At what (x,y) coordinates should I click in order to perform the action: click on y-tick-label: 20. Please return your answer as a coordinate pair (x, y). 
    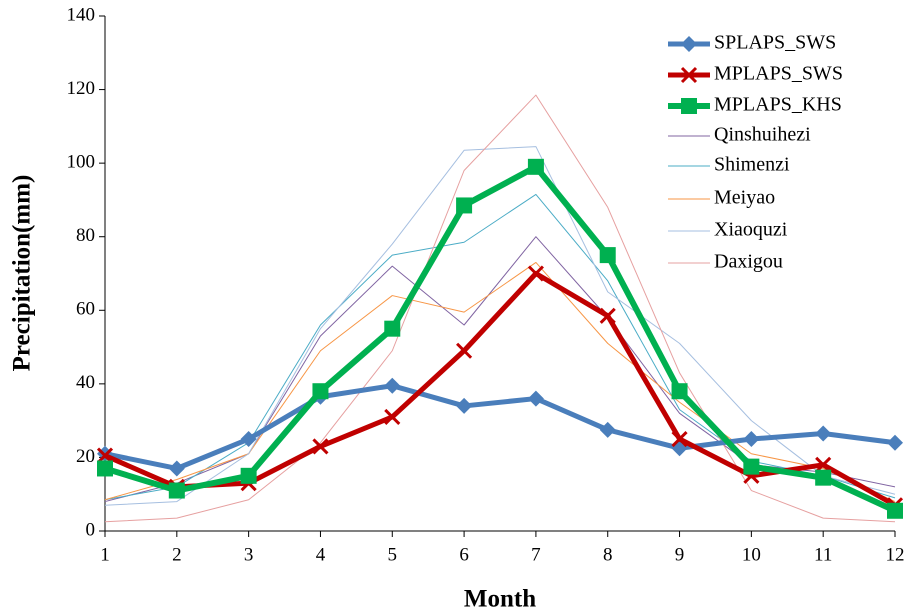
    Looking at the image, I should click on (85, 456).